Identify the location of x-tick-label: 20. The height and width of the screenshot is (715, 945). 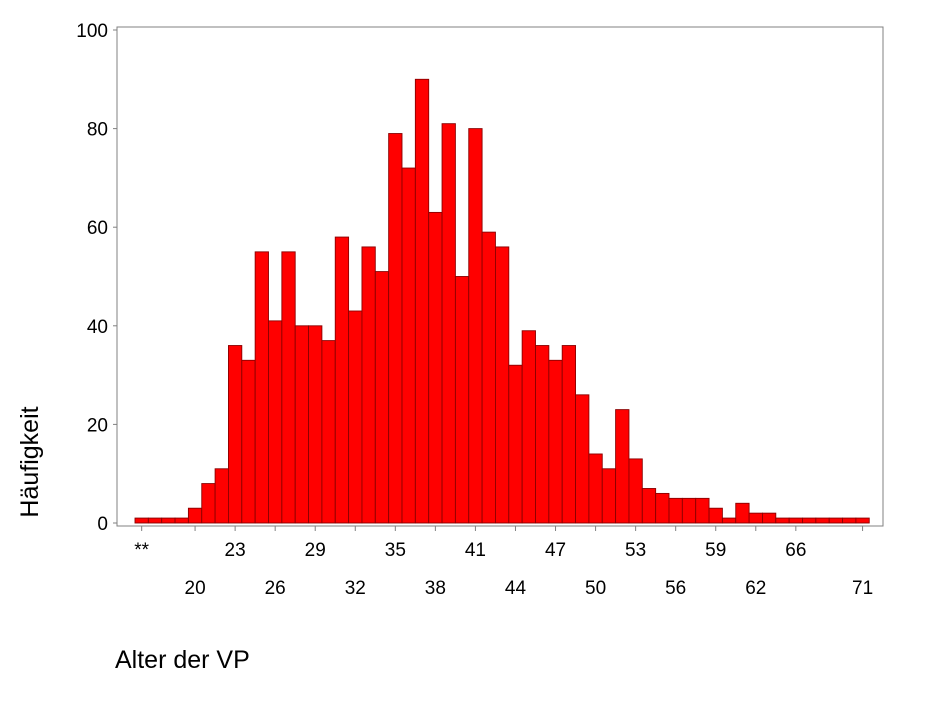
(195, 588).